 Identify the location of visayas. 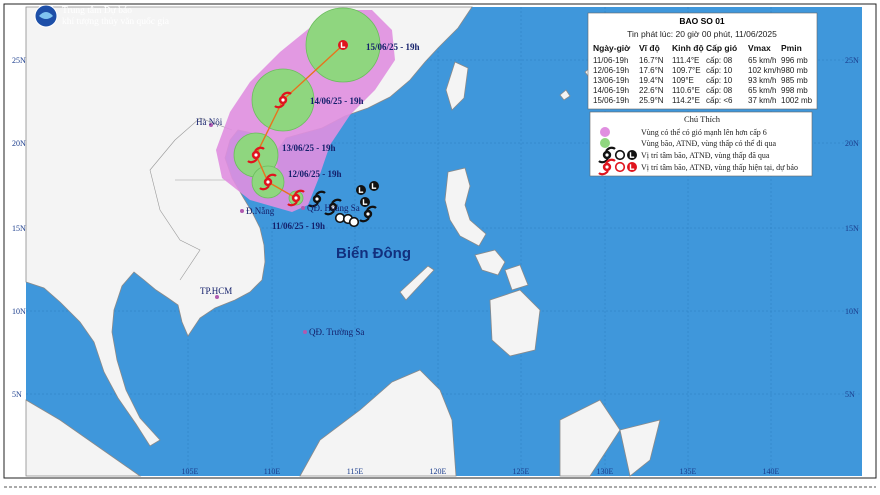
(490, 262).